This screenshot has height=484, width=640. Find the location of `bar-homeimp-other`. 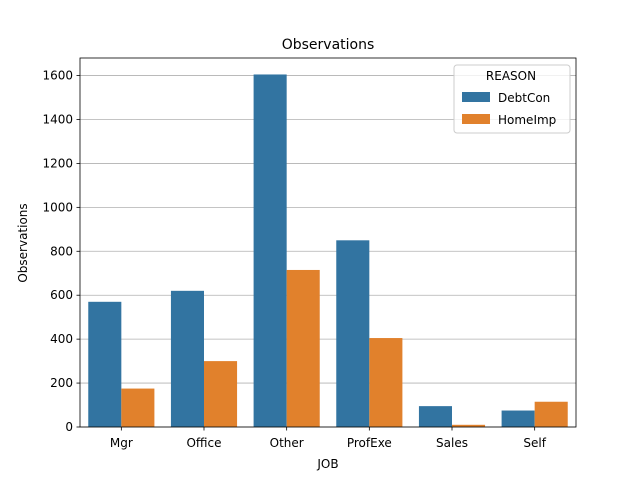

bar-homeimp-other is located at coordinates (303, 348).